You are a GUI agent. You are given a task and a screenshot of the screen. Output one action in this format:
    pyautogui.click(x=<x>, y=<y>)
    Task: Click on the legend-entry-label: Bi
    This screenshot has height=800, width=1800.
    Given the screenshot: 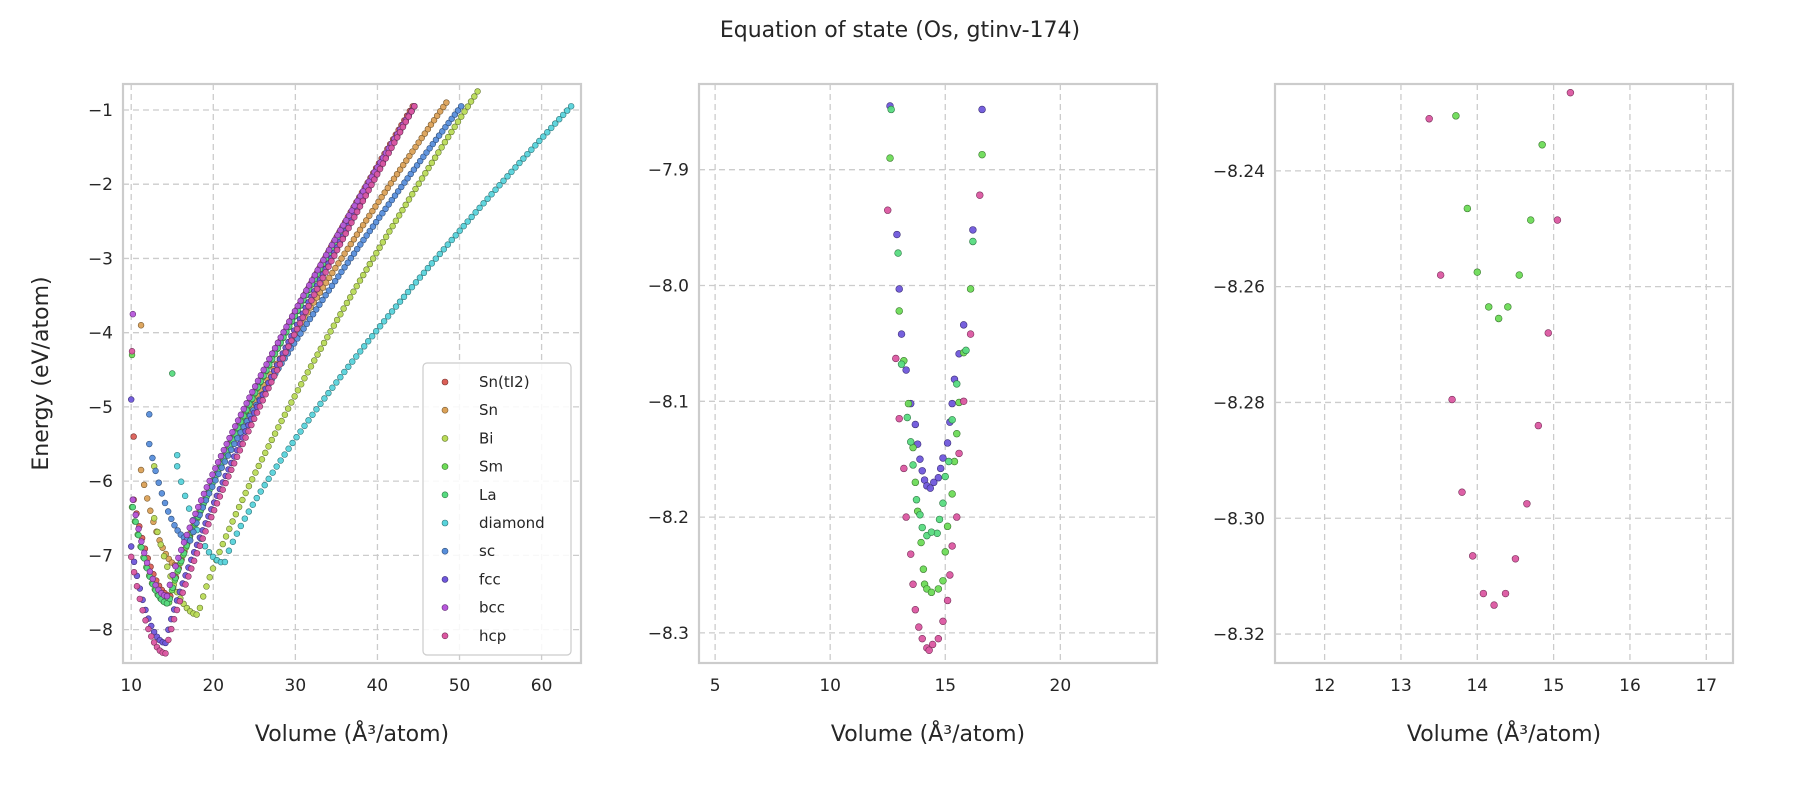 What is the action you would take?
    pyautogui.click(x=486, y=438)
    